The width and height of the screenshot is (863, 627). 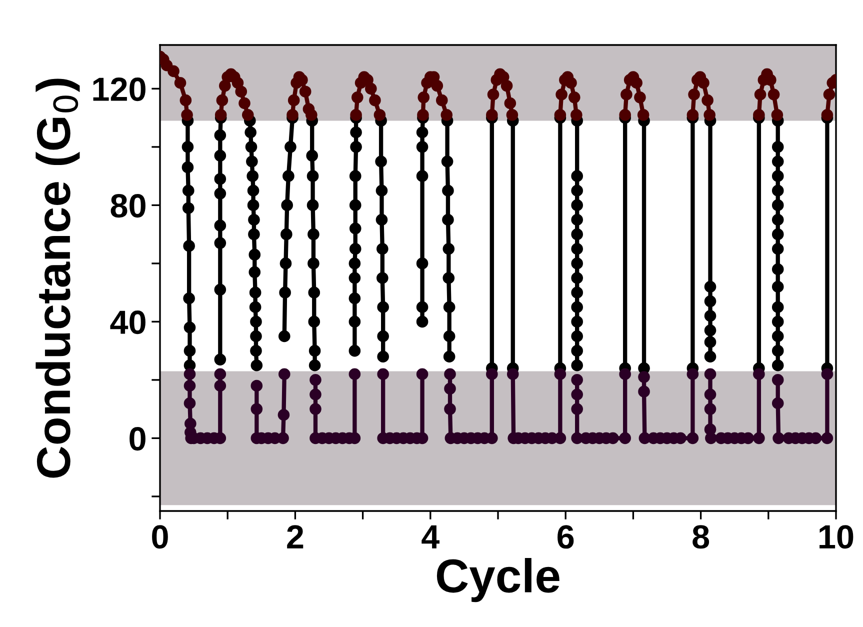 I want to click on x-axis-title: Cycle, so click(x=498, y=580).